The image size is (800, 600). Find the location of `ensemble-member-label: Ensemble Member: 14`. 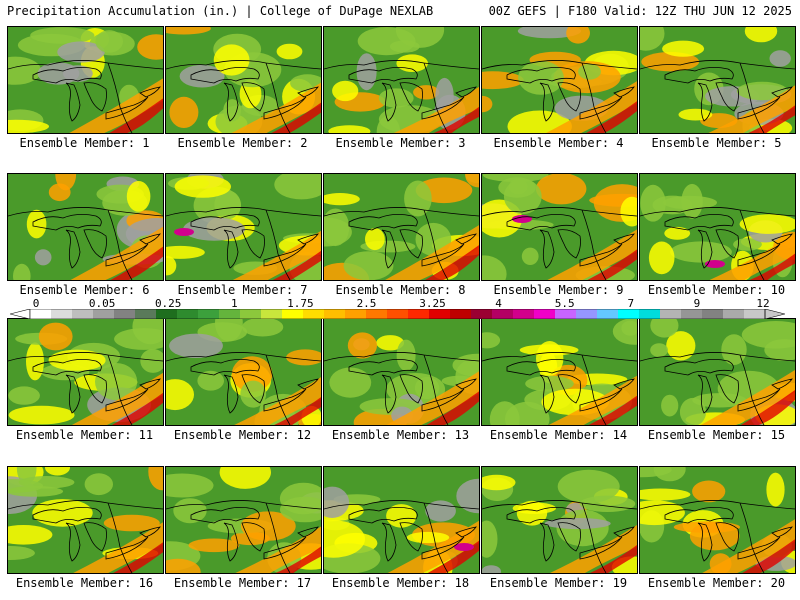

ensemble-member-label: Ensemble Member: 14 is located at coordinates (558, 435).